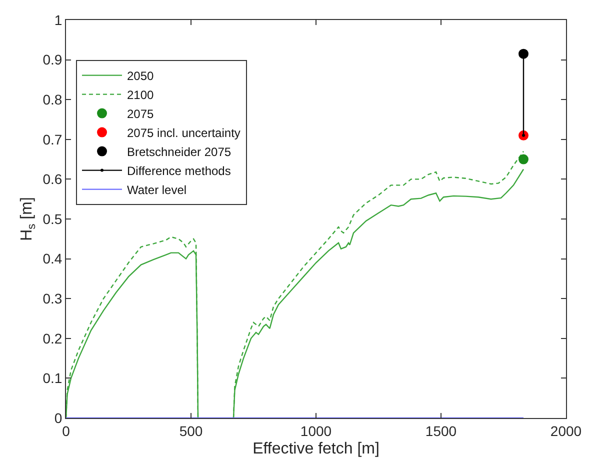 The image size is (594, 466). I want to click on y-tick-label: 0.3, so click(52, 298).